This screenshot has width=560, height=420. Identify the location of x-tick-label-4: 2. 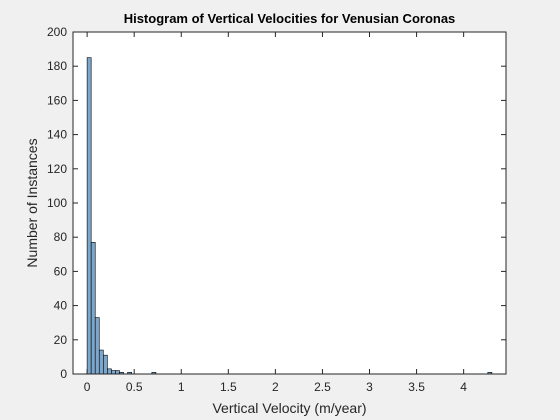
(275, 387).